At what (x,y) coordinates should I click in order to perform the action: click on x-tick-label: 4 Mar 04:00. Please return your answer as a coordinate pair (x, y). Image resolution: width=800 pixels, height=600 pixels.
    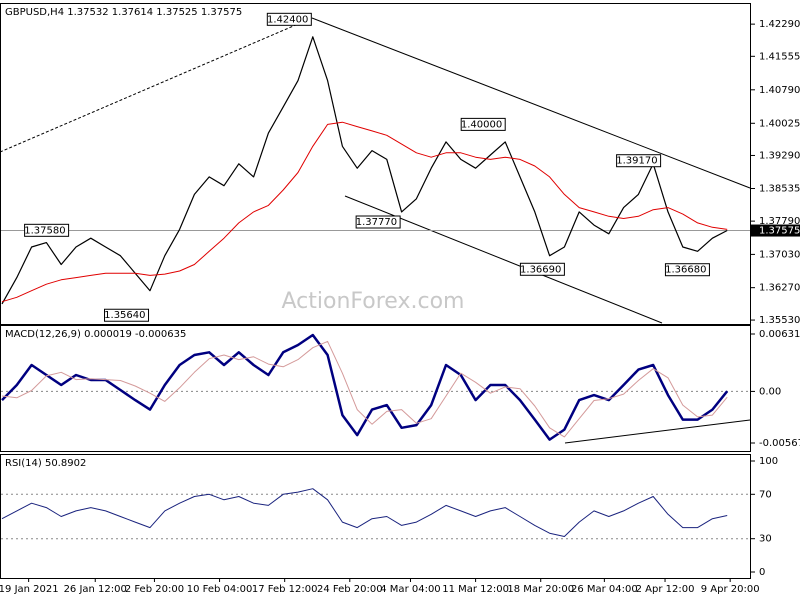
    Looking at the image, I should click on (410, 589).